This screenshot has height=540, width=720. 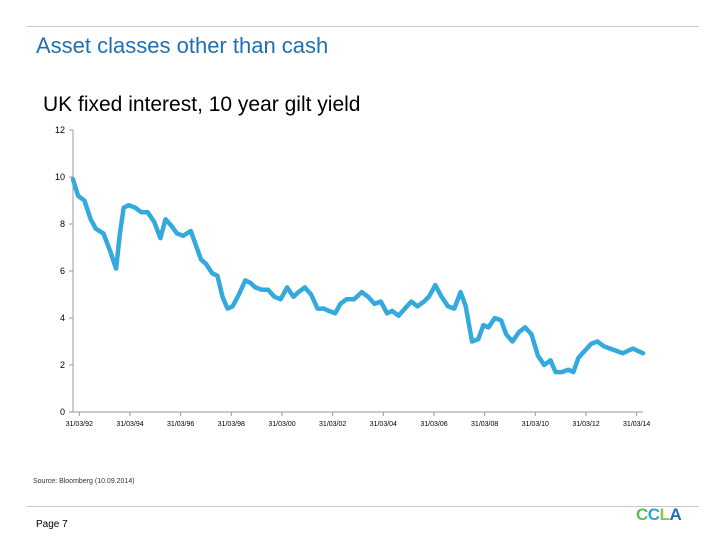 What do you see at coordinates (62, 412) in the screenshot?
I see `y-tick-label: 0` at bounding box center [62, 412].